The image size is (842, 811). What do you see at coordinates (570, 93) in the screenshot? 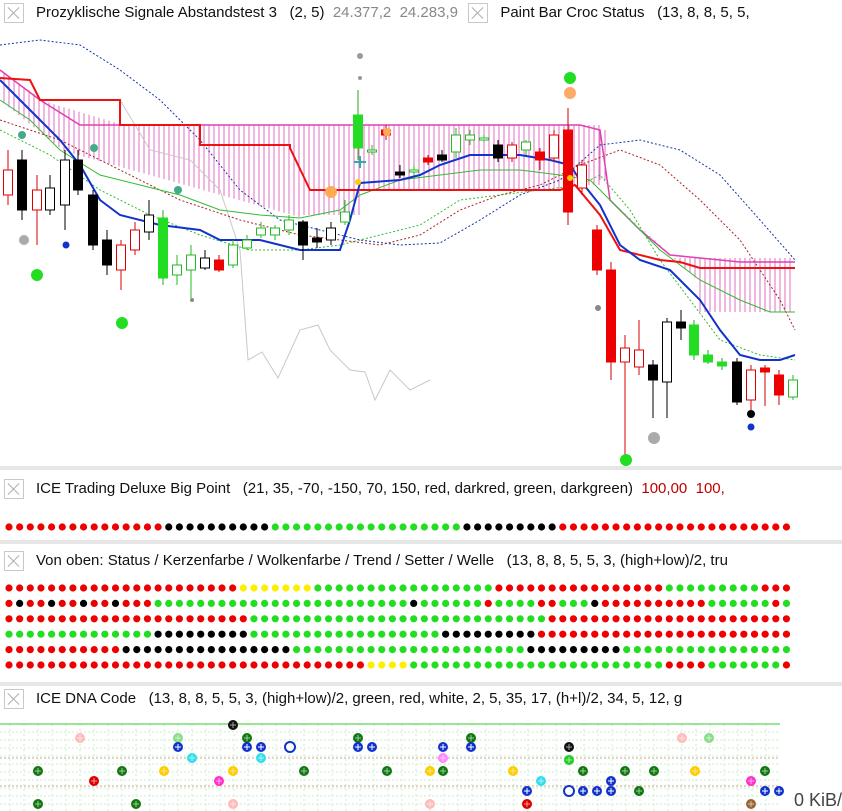
I see `signal-marker` at bounding box center [570, 93].